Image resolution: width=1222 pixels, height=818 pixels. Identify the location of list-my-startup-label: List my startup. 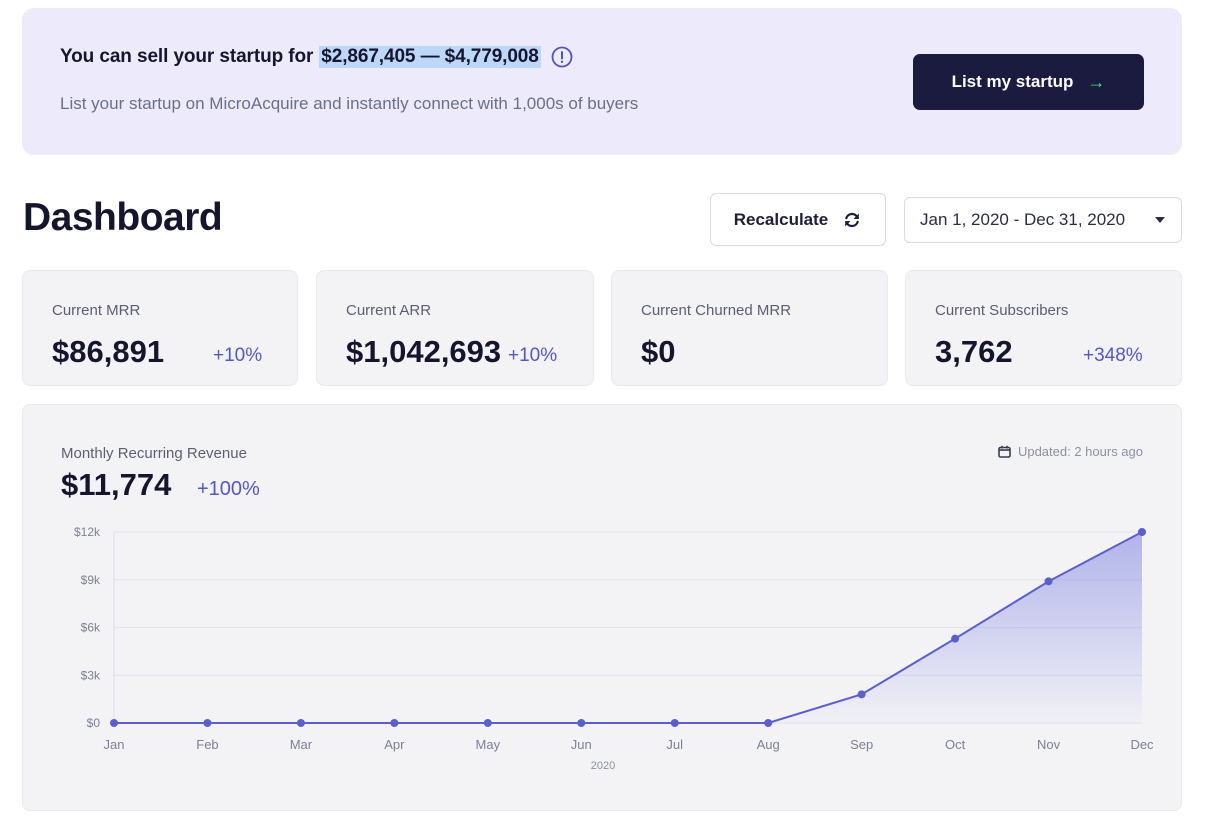
(1012, 81).